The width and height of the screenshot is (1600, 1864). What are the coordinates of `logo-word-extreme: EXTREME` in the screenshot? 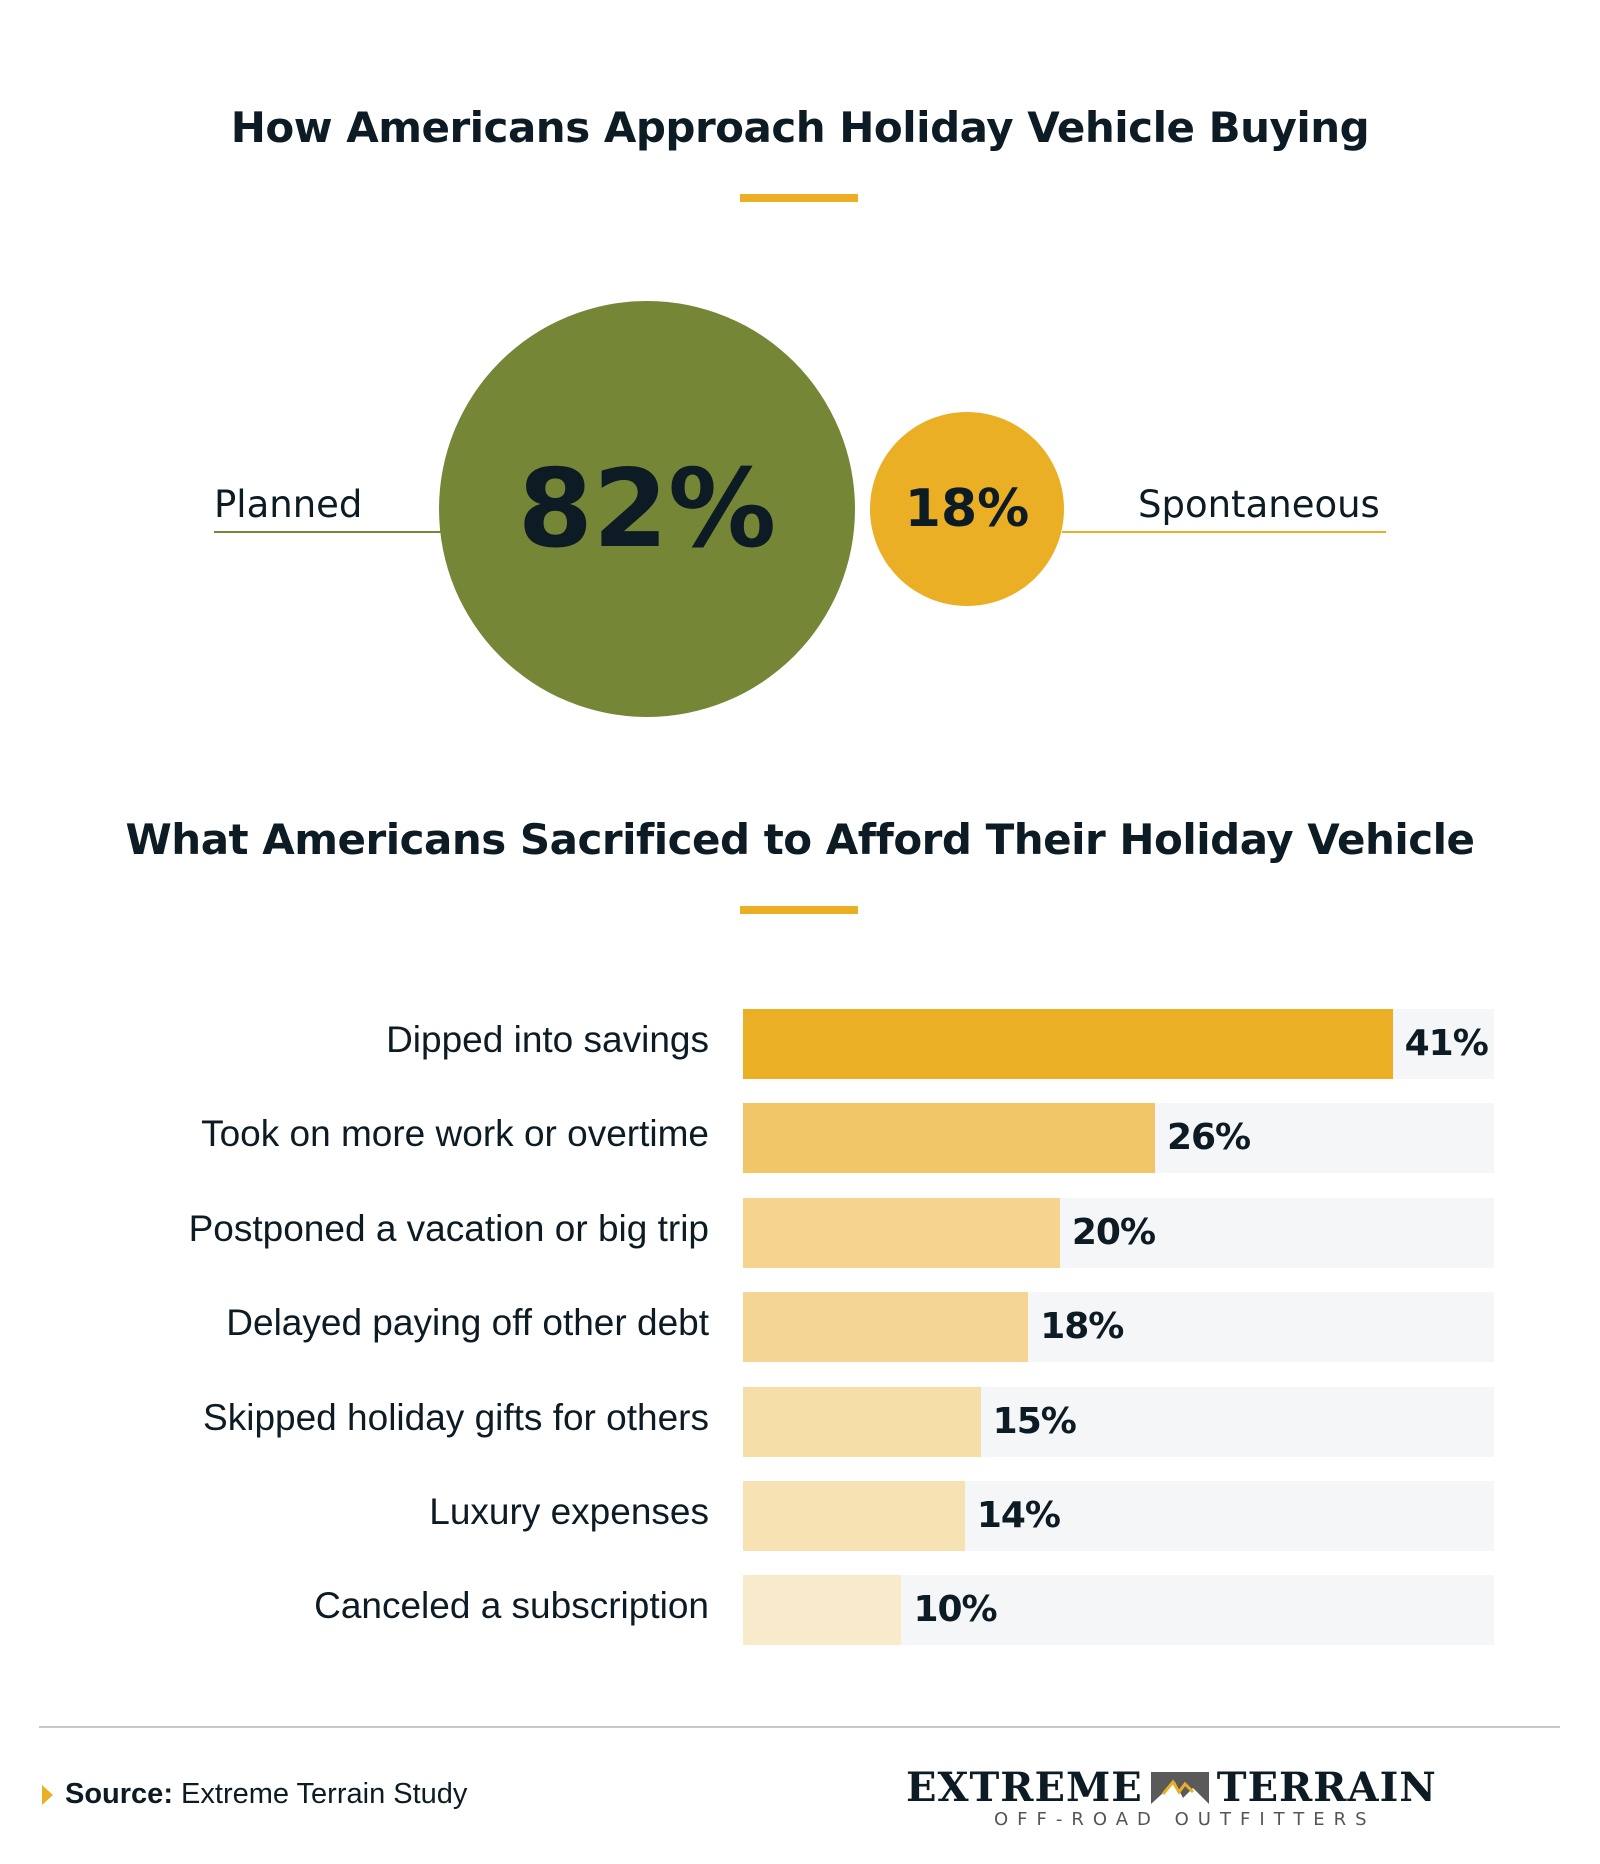 It's located at (1024, 1787).